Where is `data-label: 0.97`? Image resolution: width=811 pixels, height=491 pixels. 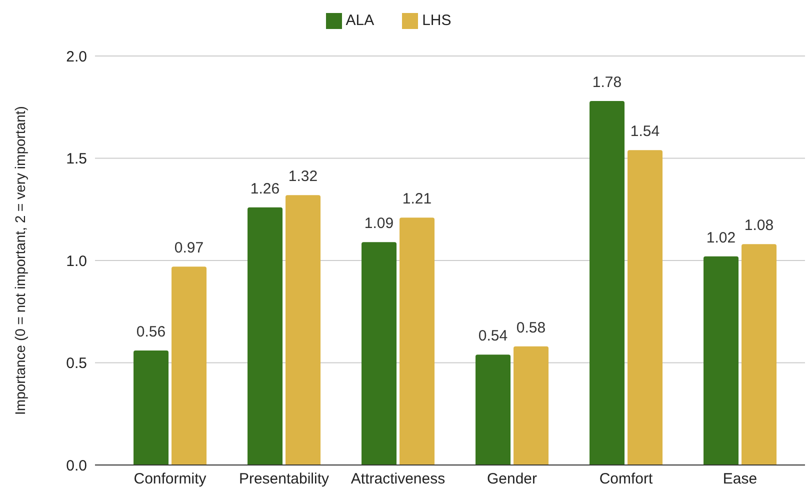 data-label: 0.97 is located at coordinates (189, 248).